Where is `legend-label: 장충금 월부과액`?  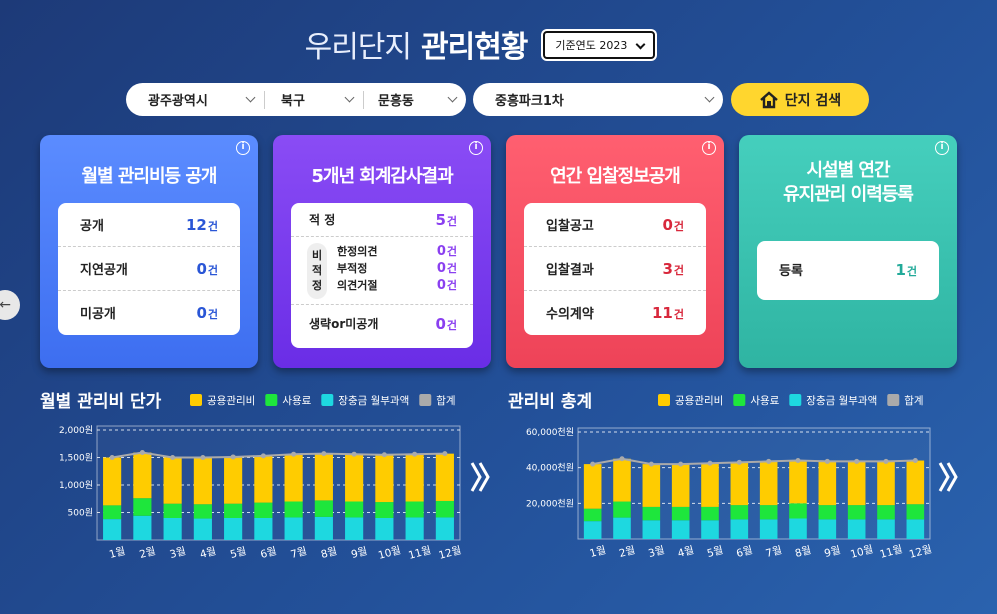 legend-label: 장충금 월부과액 is located at coordinates (373, 401).